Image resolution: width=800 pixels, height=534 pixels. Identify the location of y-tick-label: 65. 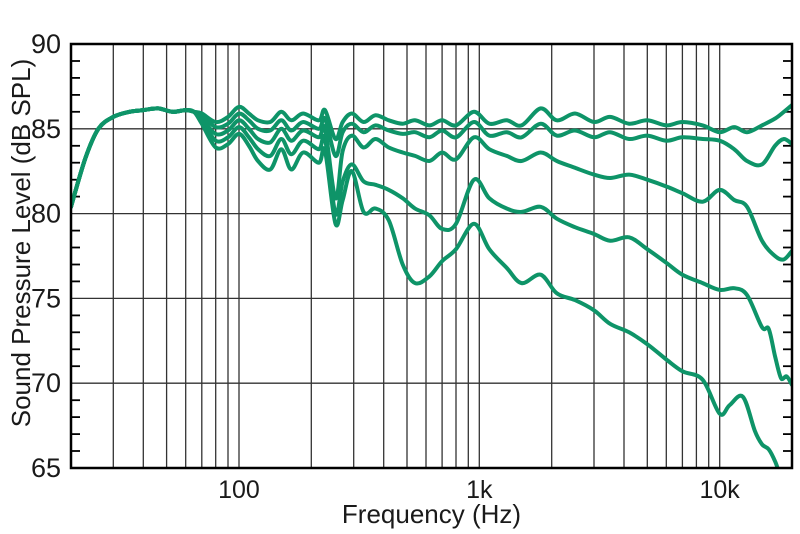
(46, 468).